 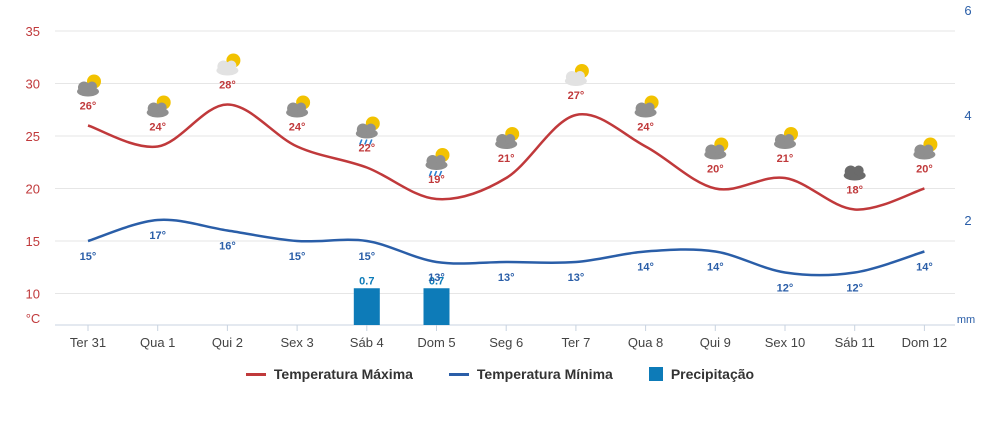 What do you see at coordinates (645, 268) in the screenshot?
I see `min-temp-label: 14°` at bounding box center [645, 268].